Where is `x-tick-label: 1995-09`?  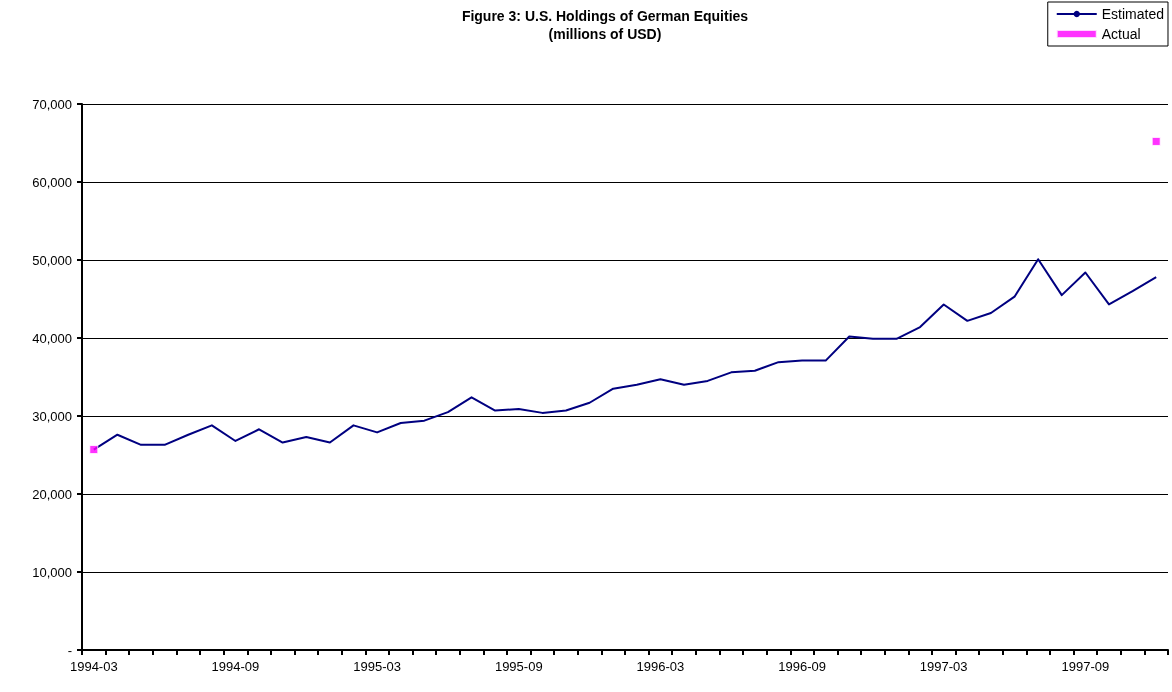
x-tick-label: 1995-09 is located at coordinates (518, 666).